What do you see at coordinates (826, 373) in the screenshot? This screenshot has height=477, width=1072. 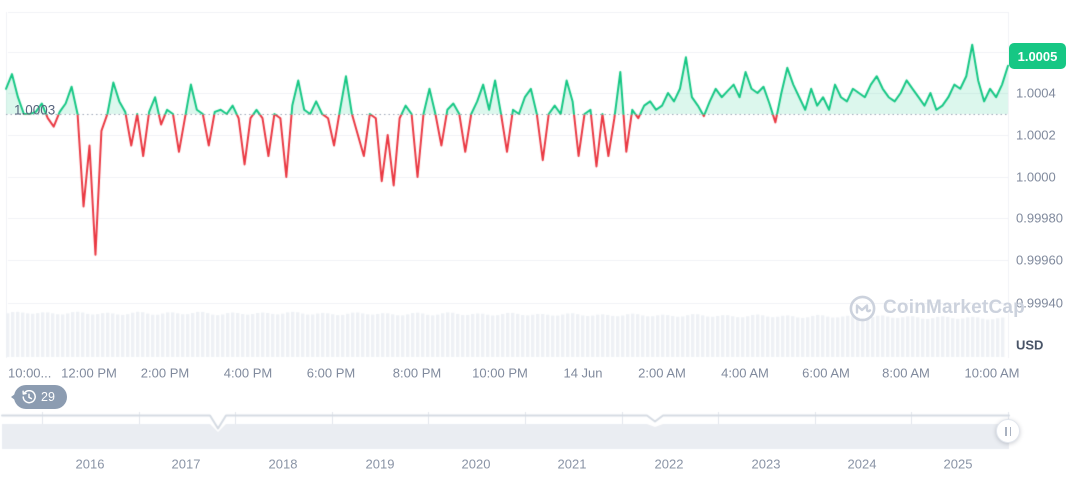 I see `x-axis-label: 6:00 AM` at bounding box center [826, 373].